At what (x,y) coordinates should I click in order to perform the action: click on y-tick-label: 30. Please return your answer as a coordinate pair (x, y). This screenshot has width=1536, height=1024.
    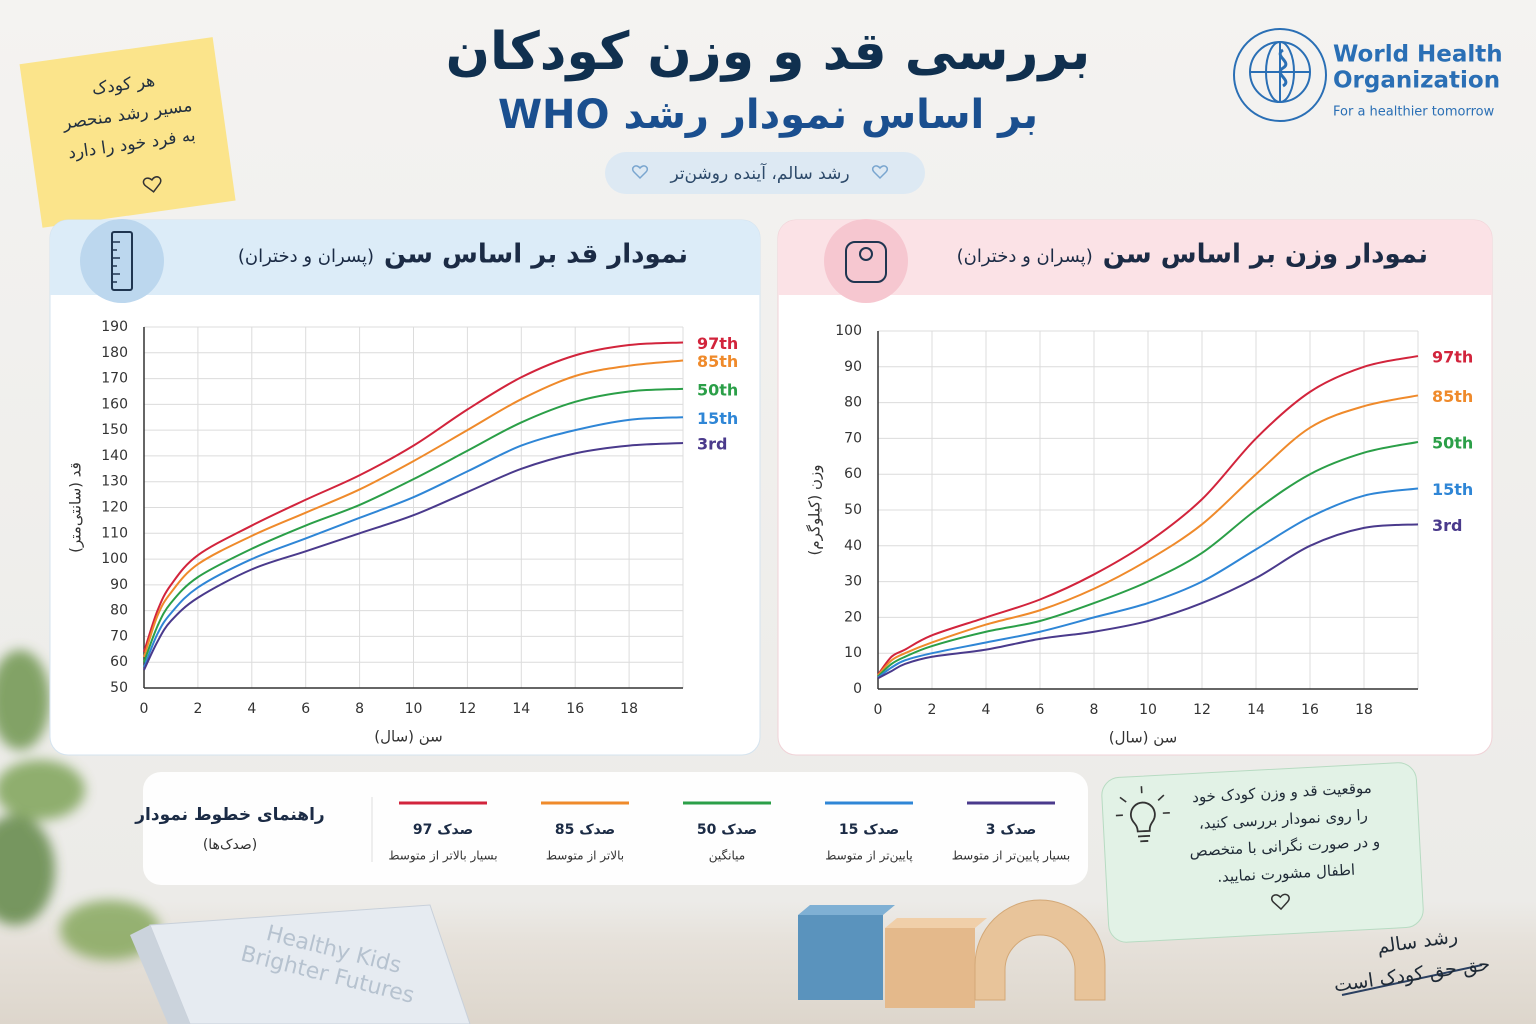
    Looking at the image, I should click on (853, 582).